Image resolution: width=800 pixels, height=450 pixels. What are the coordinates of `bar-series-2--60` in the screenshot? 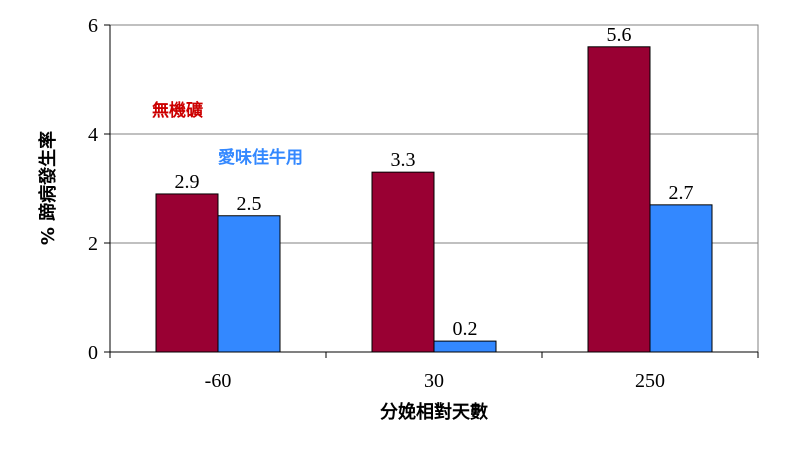 It's located at (249, 284).